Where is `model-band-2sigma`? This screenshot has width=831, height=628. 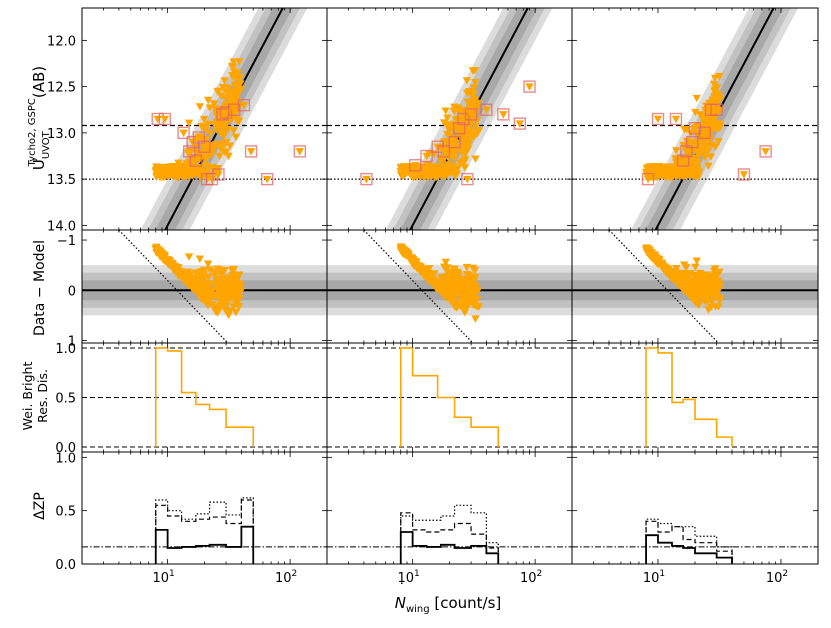 model-band-2sigma is located at coordinates (714, 119).